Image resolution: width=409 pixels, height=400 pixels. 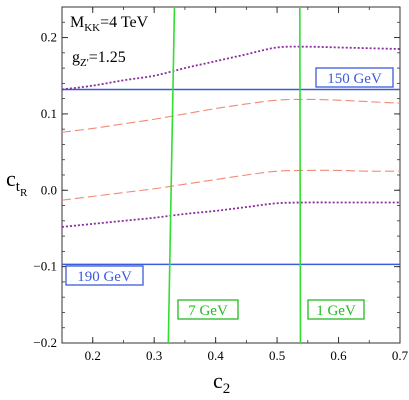 I want to click on label-7gev-box, so click(x=208, y=309).